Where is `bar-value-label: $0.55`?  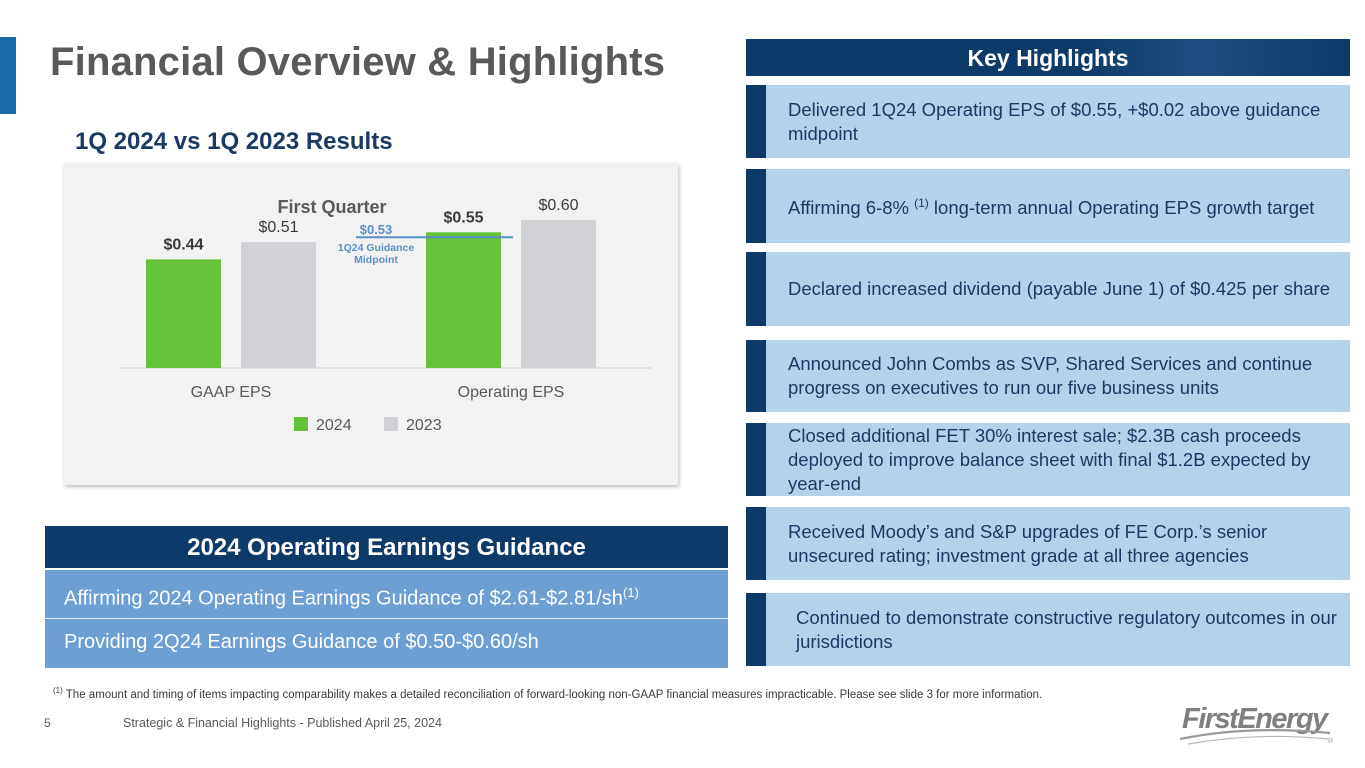 bar-value-label: $0.55 is located at coordinates (463, 217).